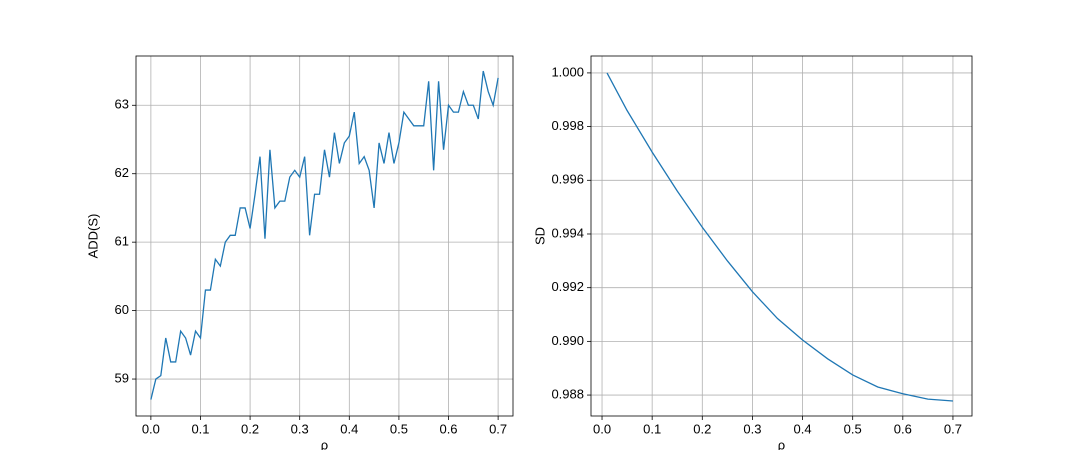 The image size is (1080, 450). I want to click on y-axis-label: SD, so click(539, 236).